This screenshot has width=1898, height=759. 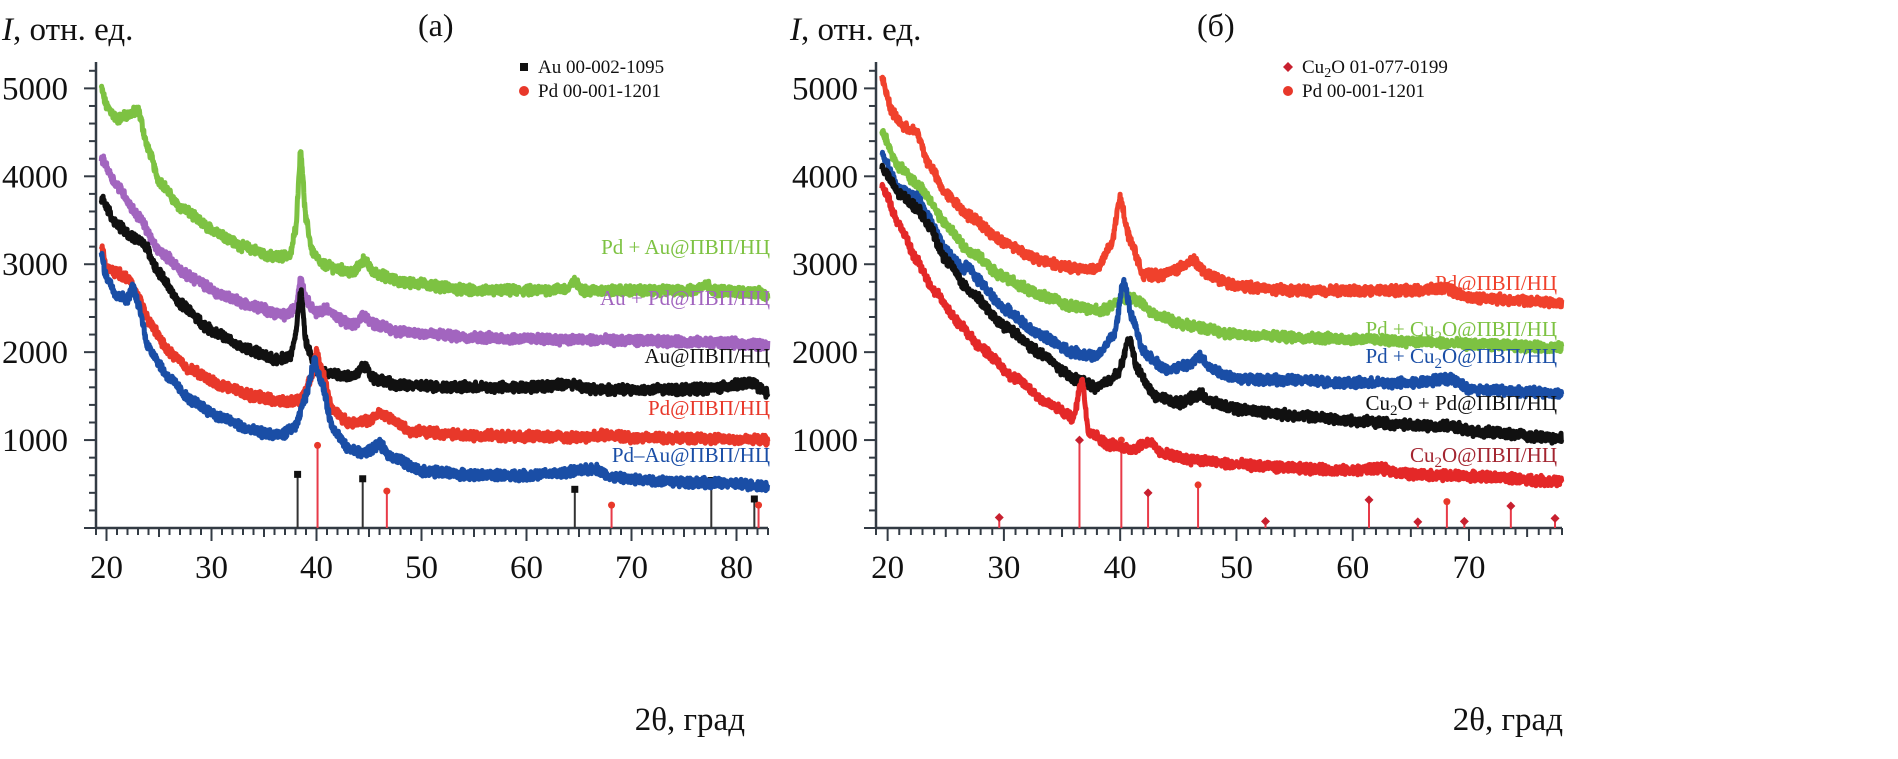 I want to click on legend-label: Cu2O 01-077-0199, so click(x=1375, y=69).